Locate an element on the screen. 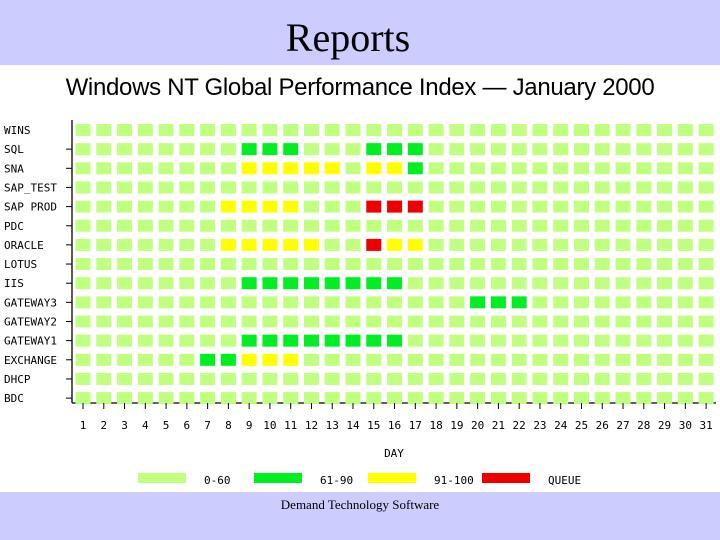  x-tick-label: 29 is located at coordinates (664, 425).